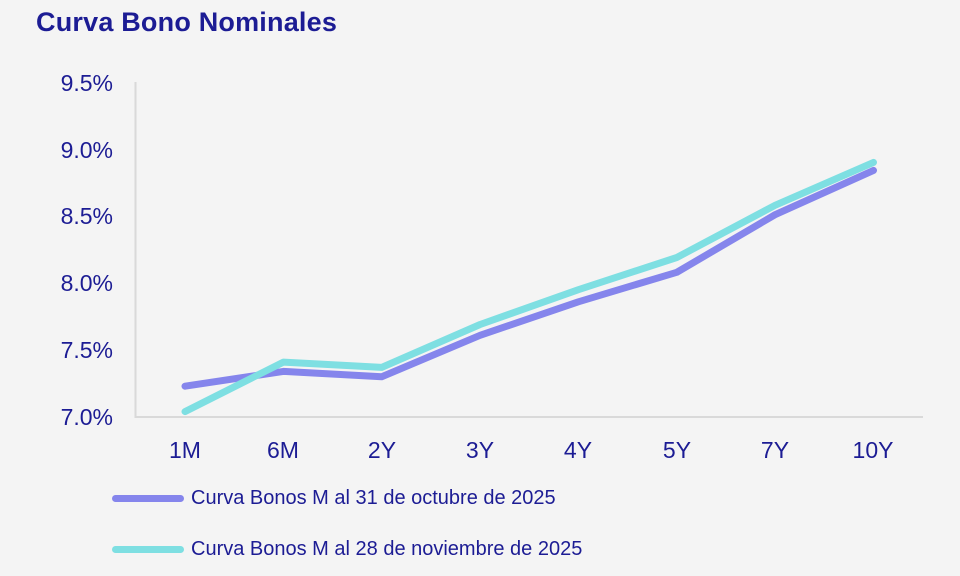 The width and height of the screenshot is (960, 576). What do you see at coordinates (480, 450) in the screenshot?
I see `x-tick-label: 3Y` at bounding box center [480, 450].